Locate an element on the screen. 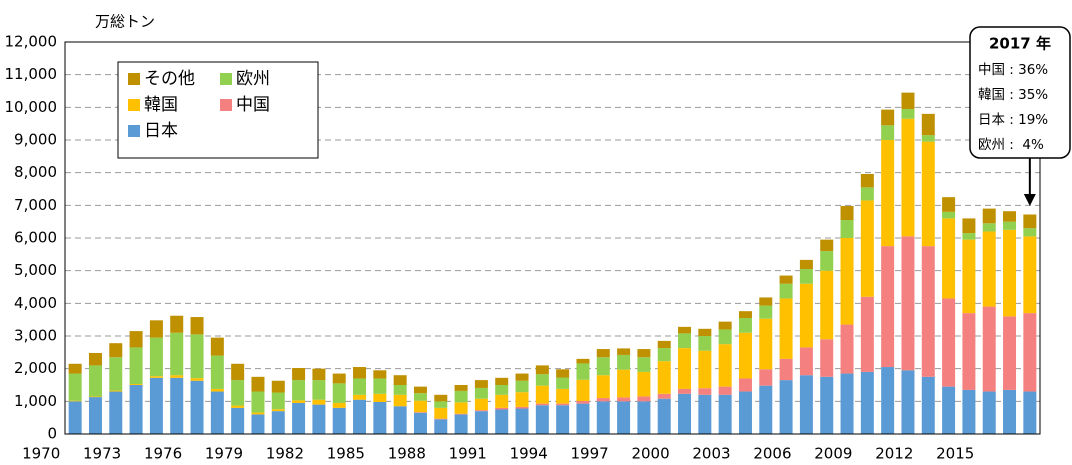 The height and width of the screenshot is (465, 1072). callout-line: 日本 : 19% is located at coordinates (1013, 120).